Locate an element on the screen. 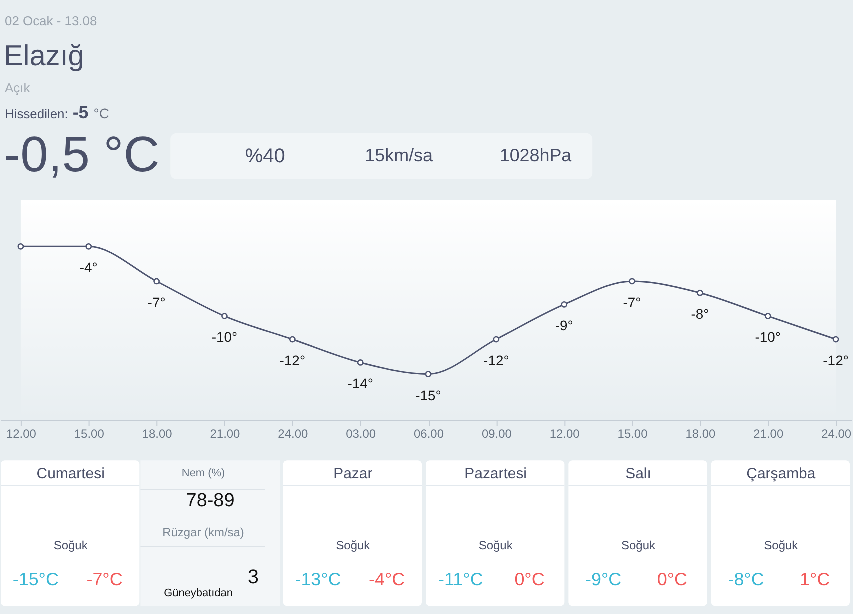 This screenshot has width=853, height=614. text: Hissedilen: is located at coordinates (36, 114).